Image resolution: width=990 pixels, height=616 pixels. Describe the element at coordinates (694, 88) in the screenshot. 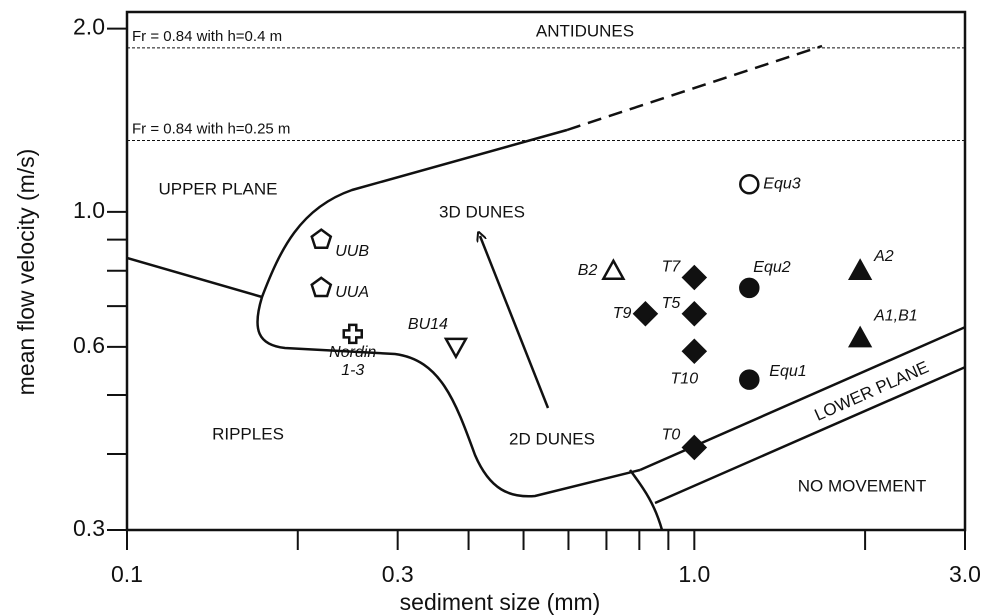

I see `dune-boundary-extension` at that location.